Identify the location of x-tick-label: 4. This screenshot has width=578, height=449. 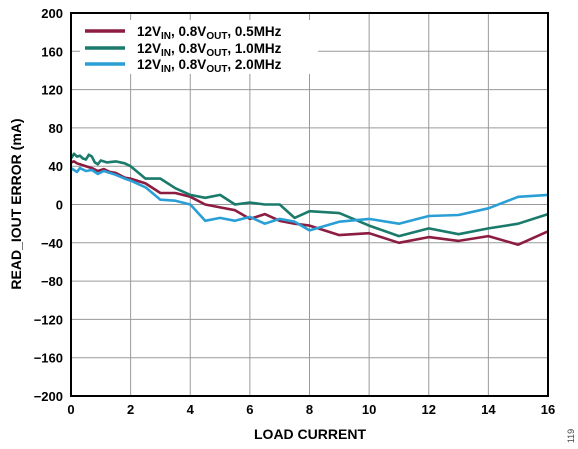
(191, 409).